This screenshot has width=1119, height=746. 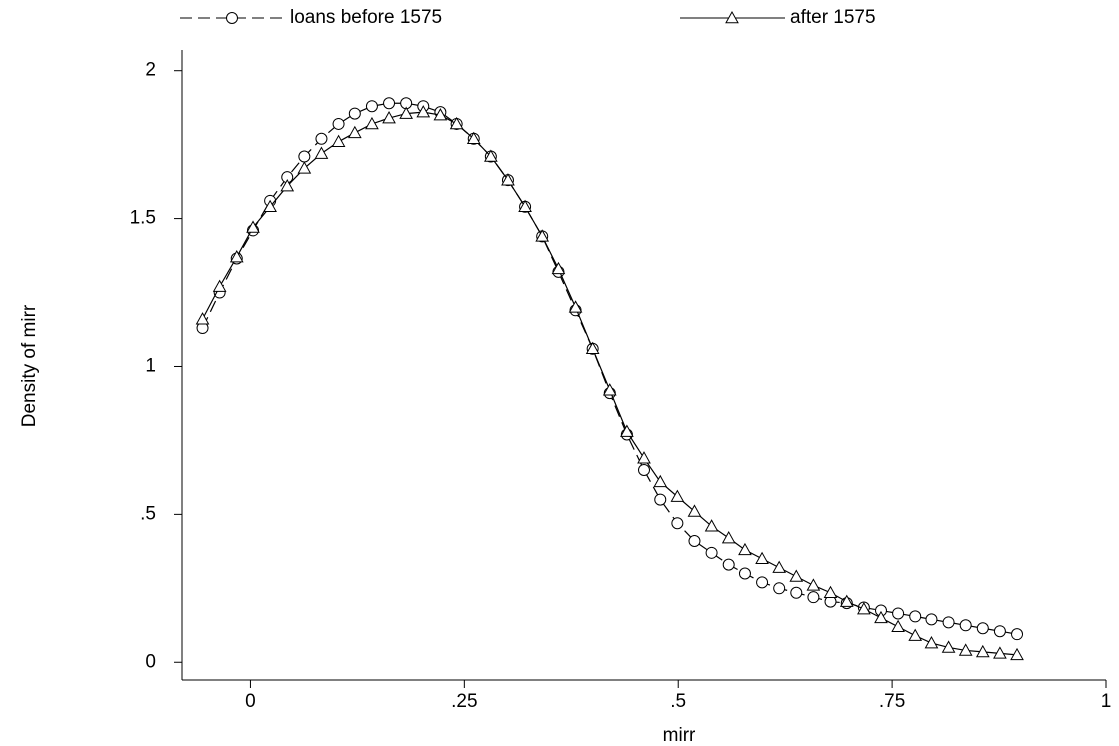 What do you see at coordinates (464, 701) in the screenshot?
I see `x-tick-label: .25` at bounding box center [464, 701].